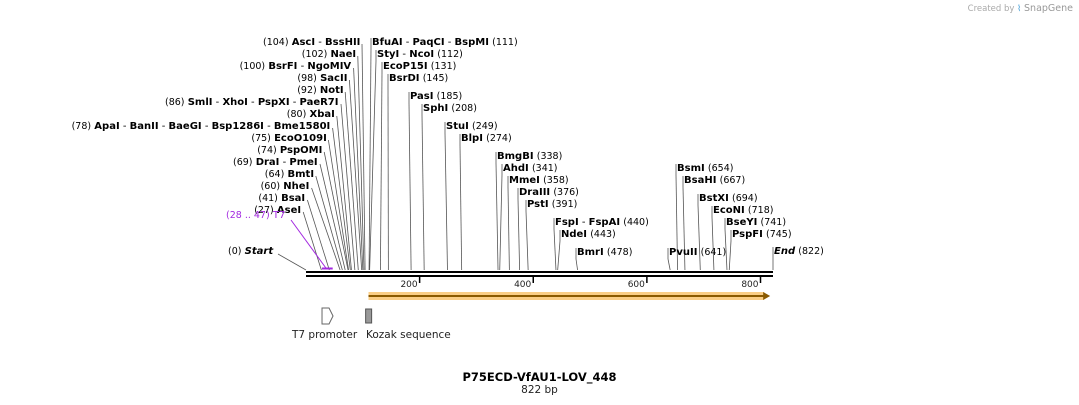  Describe the element at coordinates (574, 234) in the screenshot. I see `enzyme-name: NdeI` at that location.